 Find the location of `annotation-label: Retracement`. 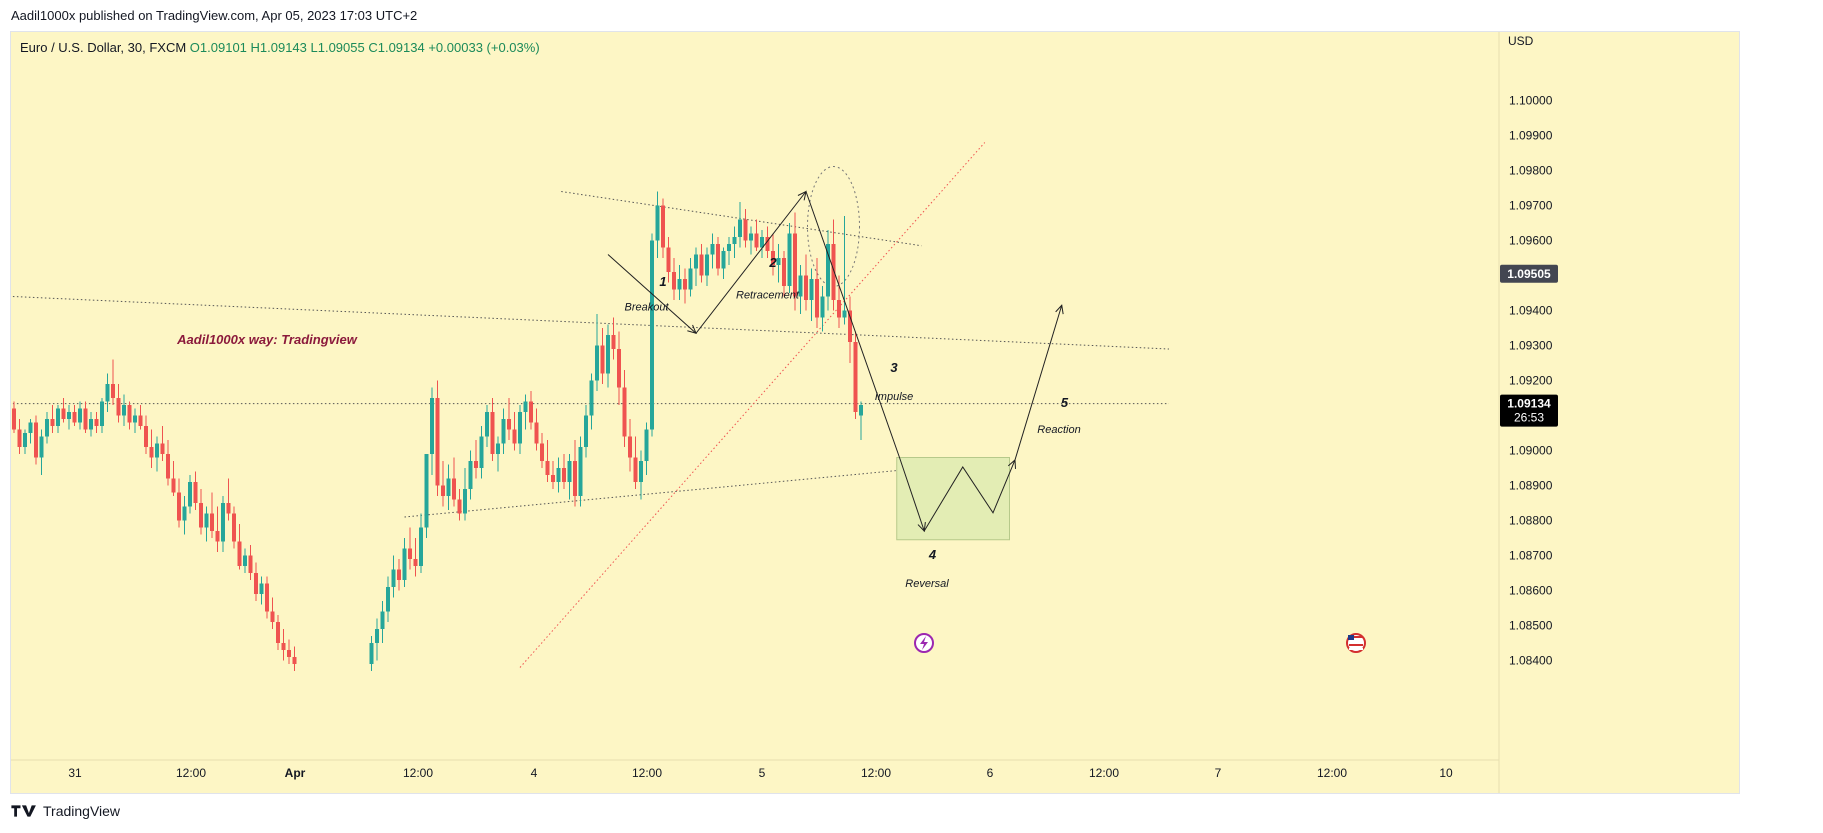

annotation-label: Retracement is located at coordinates (768, 295).